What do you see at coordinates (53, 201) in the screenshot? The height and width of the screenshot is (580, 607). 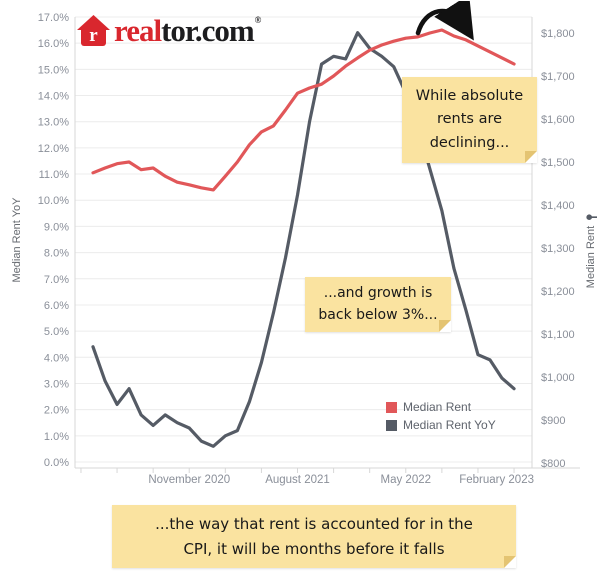 I see `left-axis-tick-label: 10.0%` at bounding box center [53, 201].